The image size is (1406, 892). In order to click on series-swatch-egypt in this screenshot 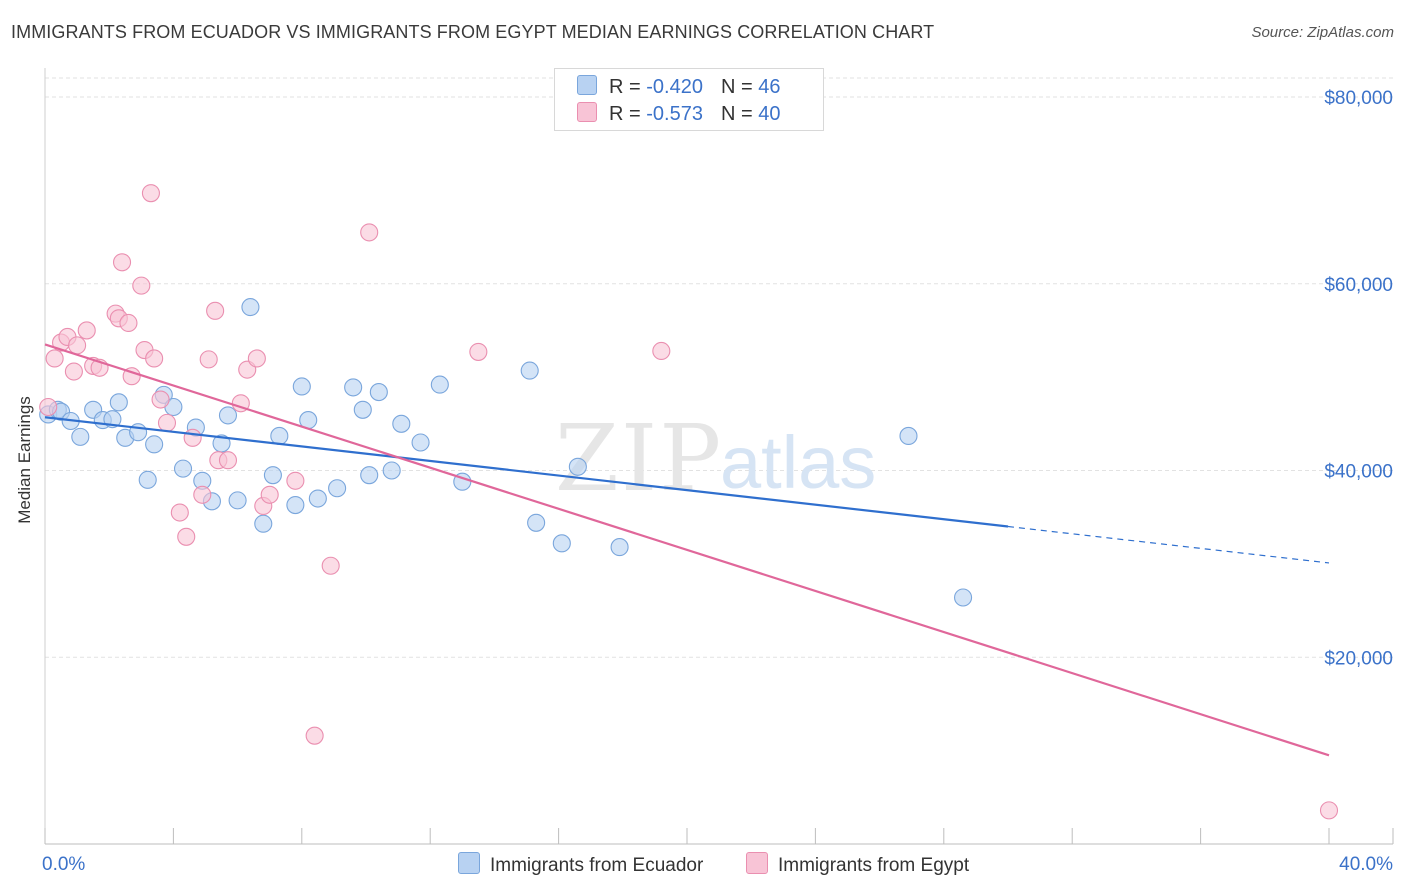, I will do `click(757, 863)`.